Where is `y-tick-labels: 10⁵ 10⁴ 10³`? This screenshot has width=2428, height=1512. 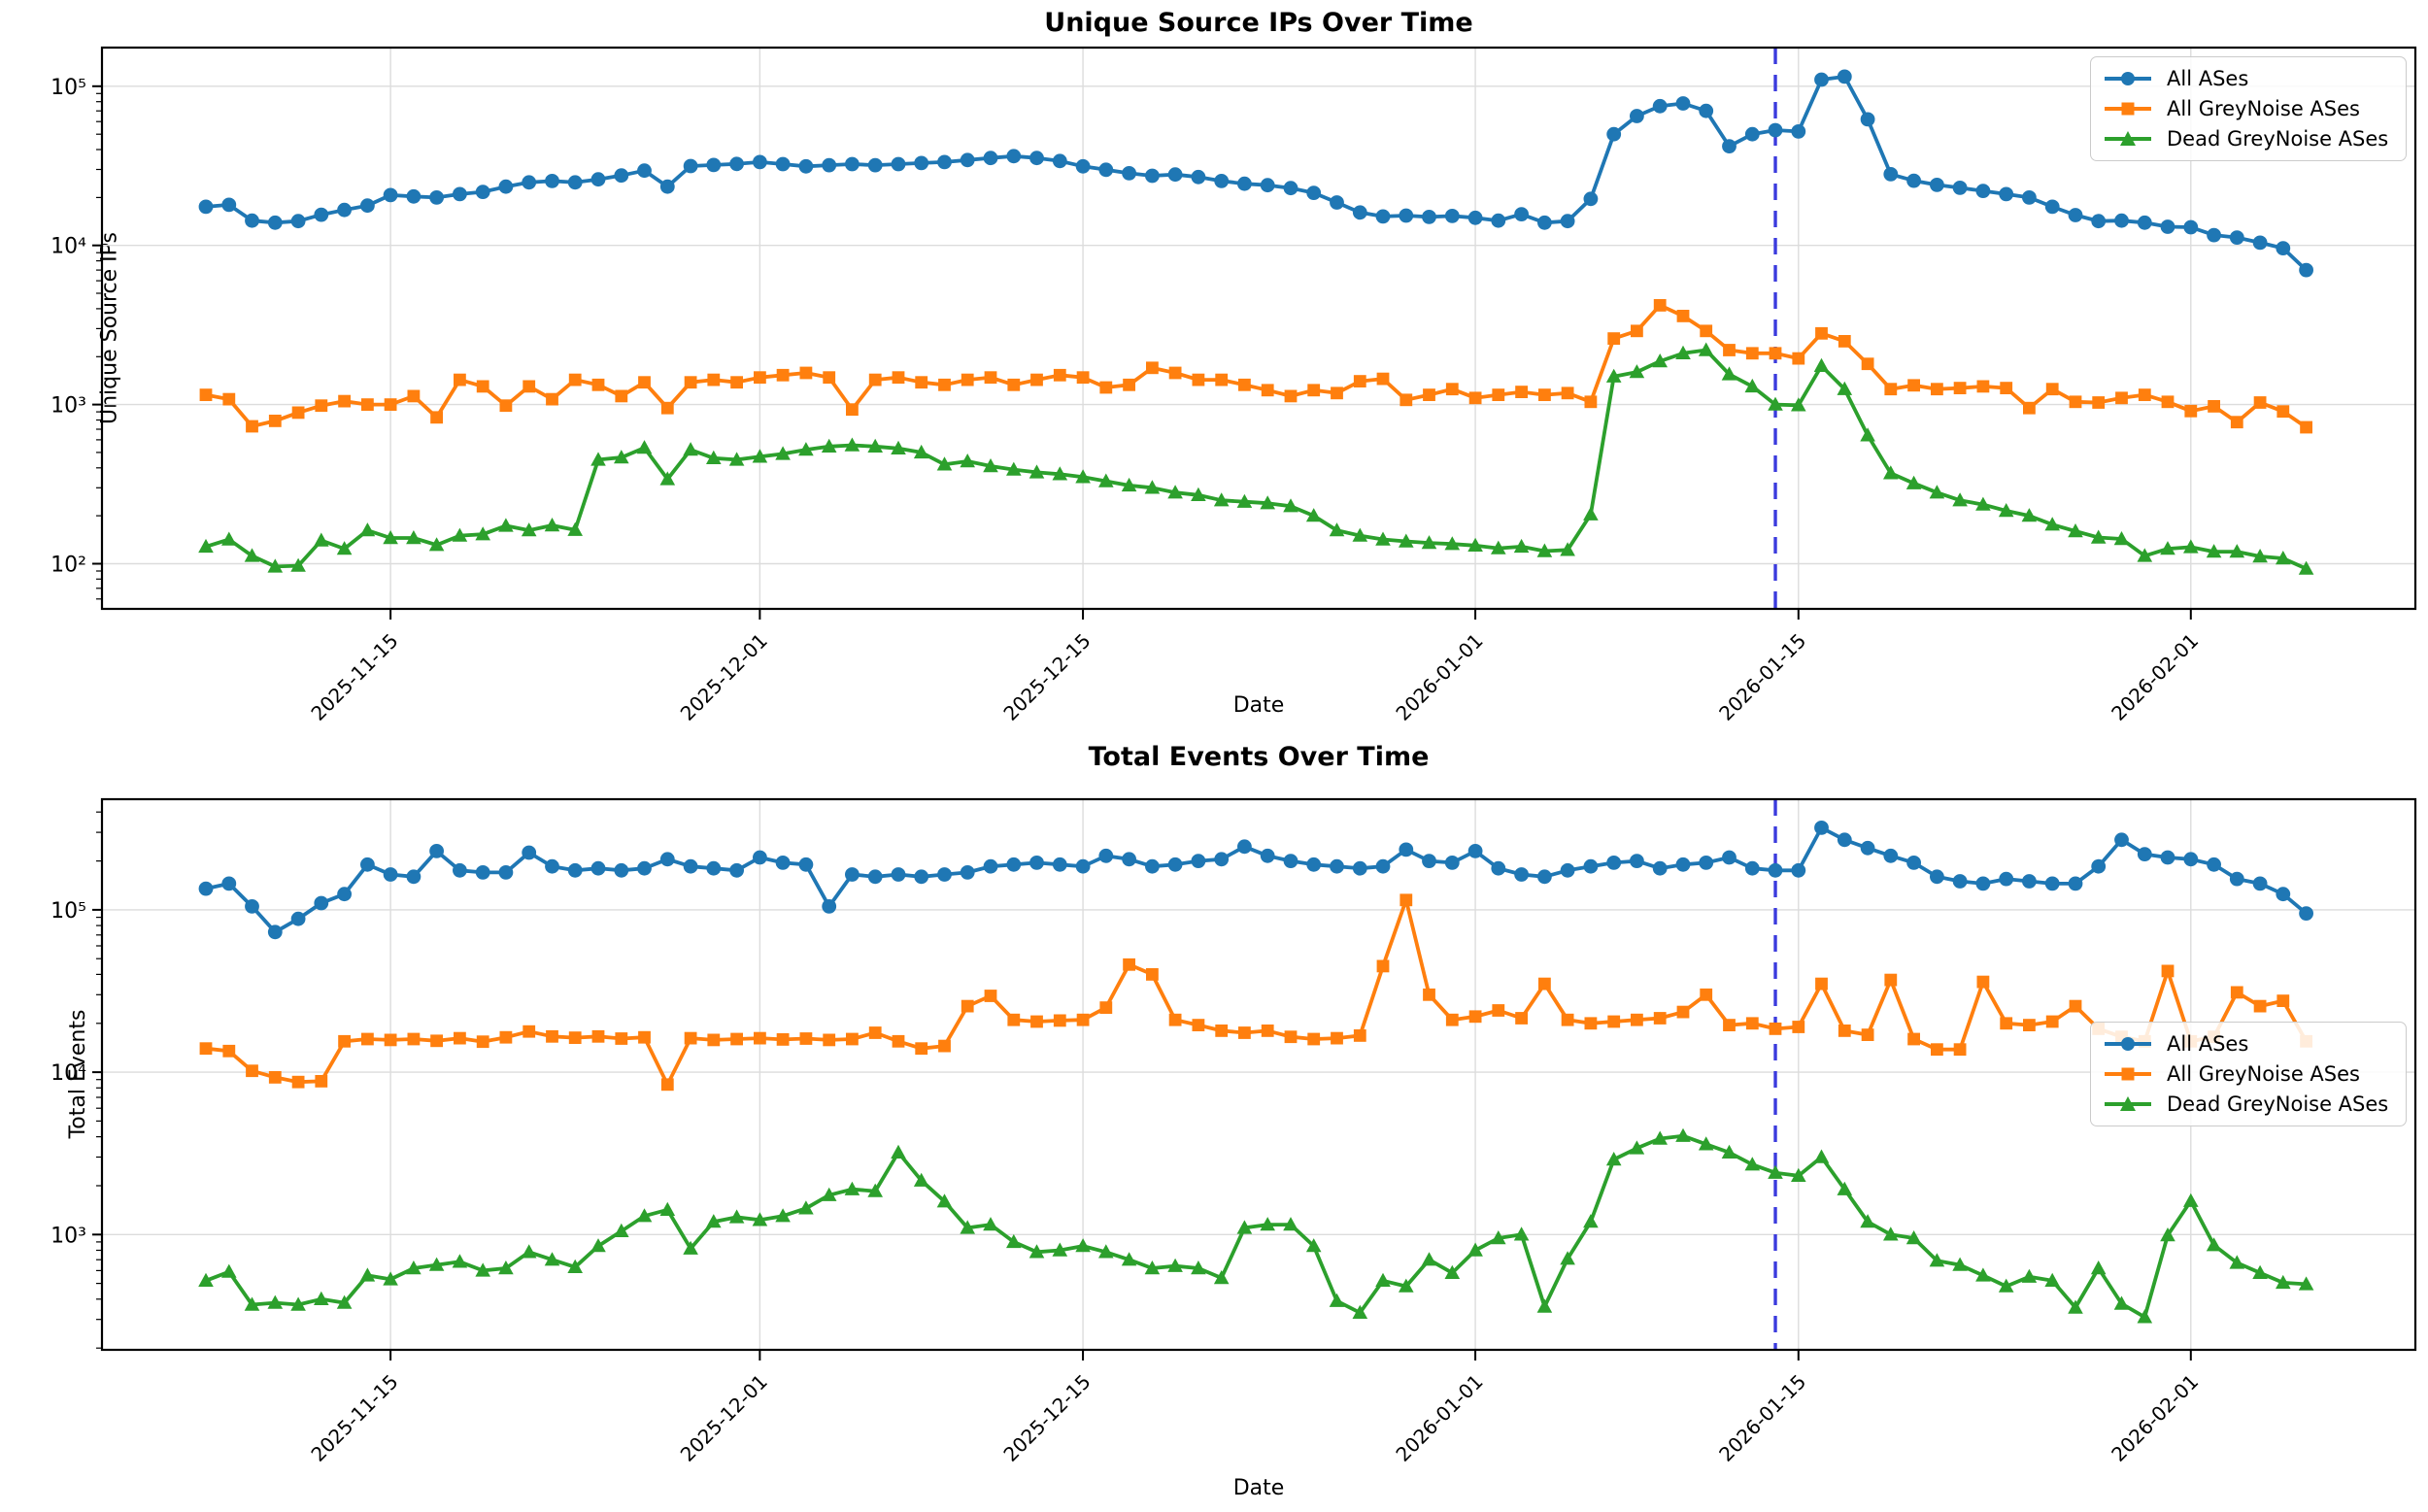
y-tick-labels: 10⁵ 10⁴ 10³ is located at coordinates (76, 1073).